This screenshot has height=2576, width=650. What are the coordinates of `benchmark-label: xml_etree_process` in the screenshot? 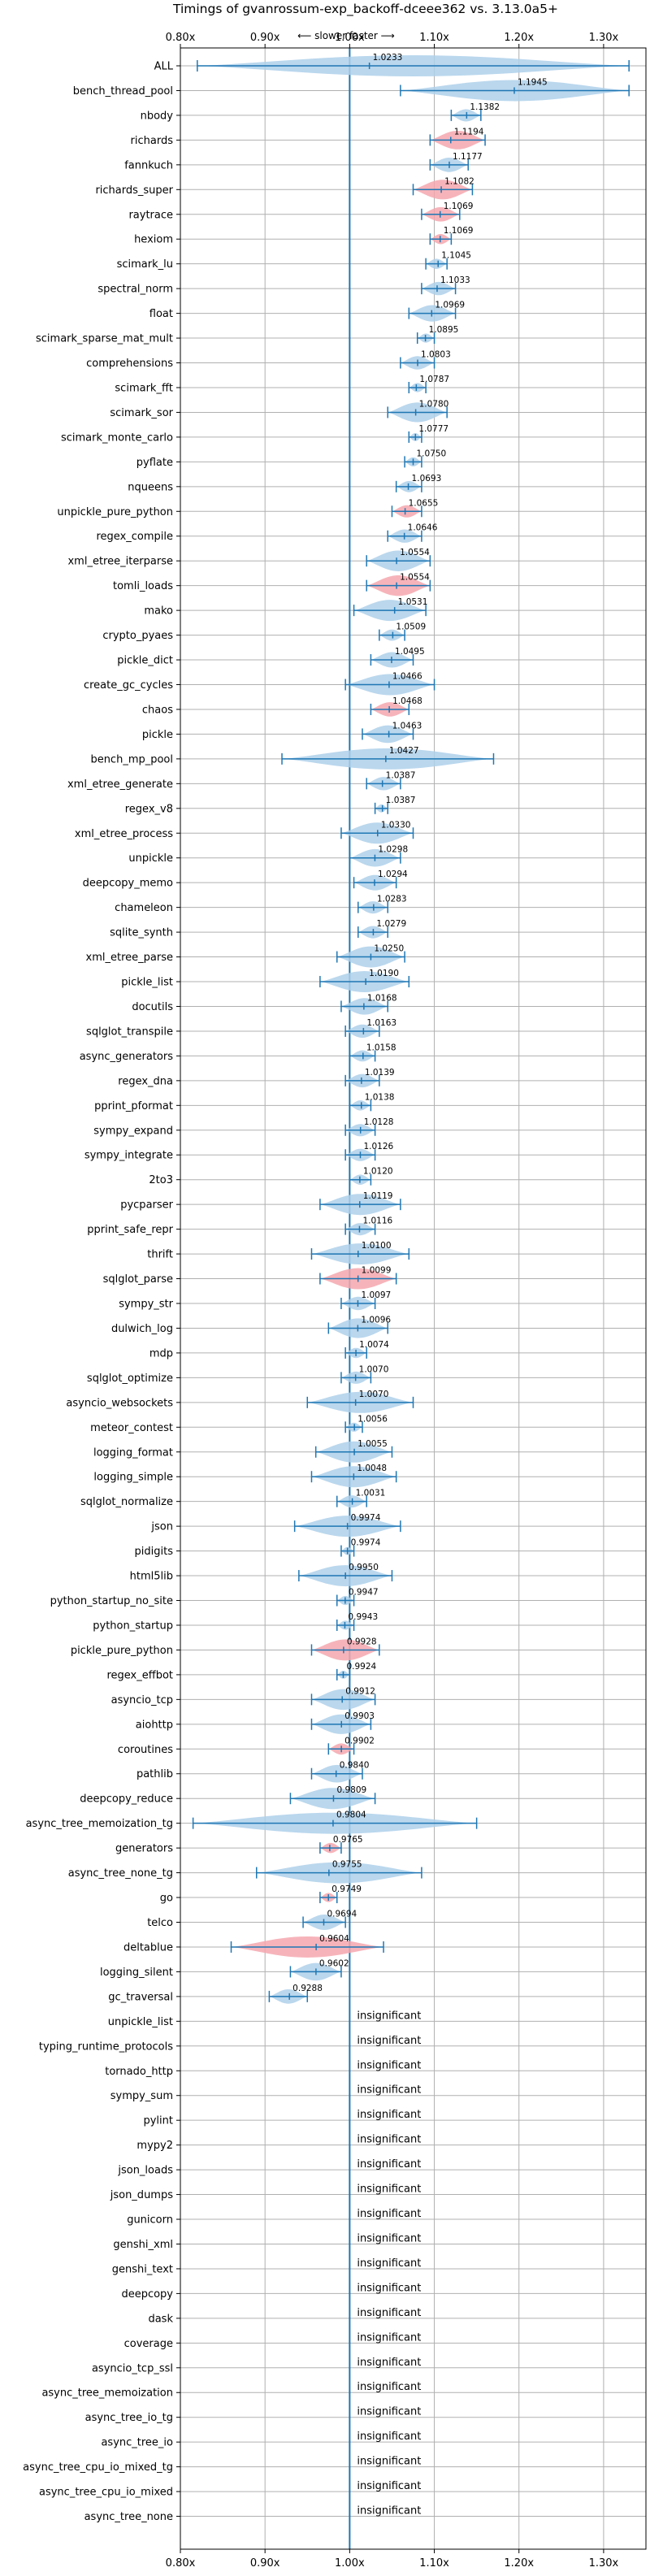 It's located at (124, 834).